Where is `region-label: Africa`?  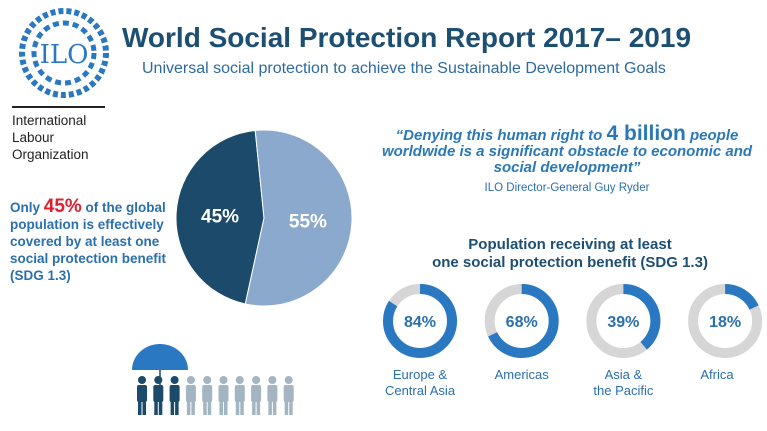 region-label: Africa is located at coordinates (717, 375).